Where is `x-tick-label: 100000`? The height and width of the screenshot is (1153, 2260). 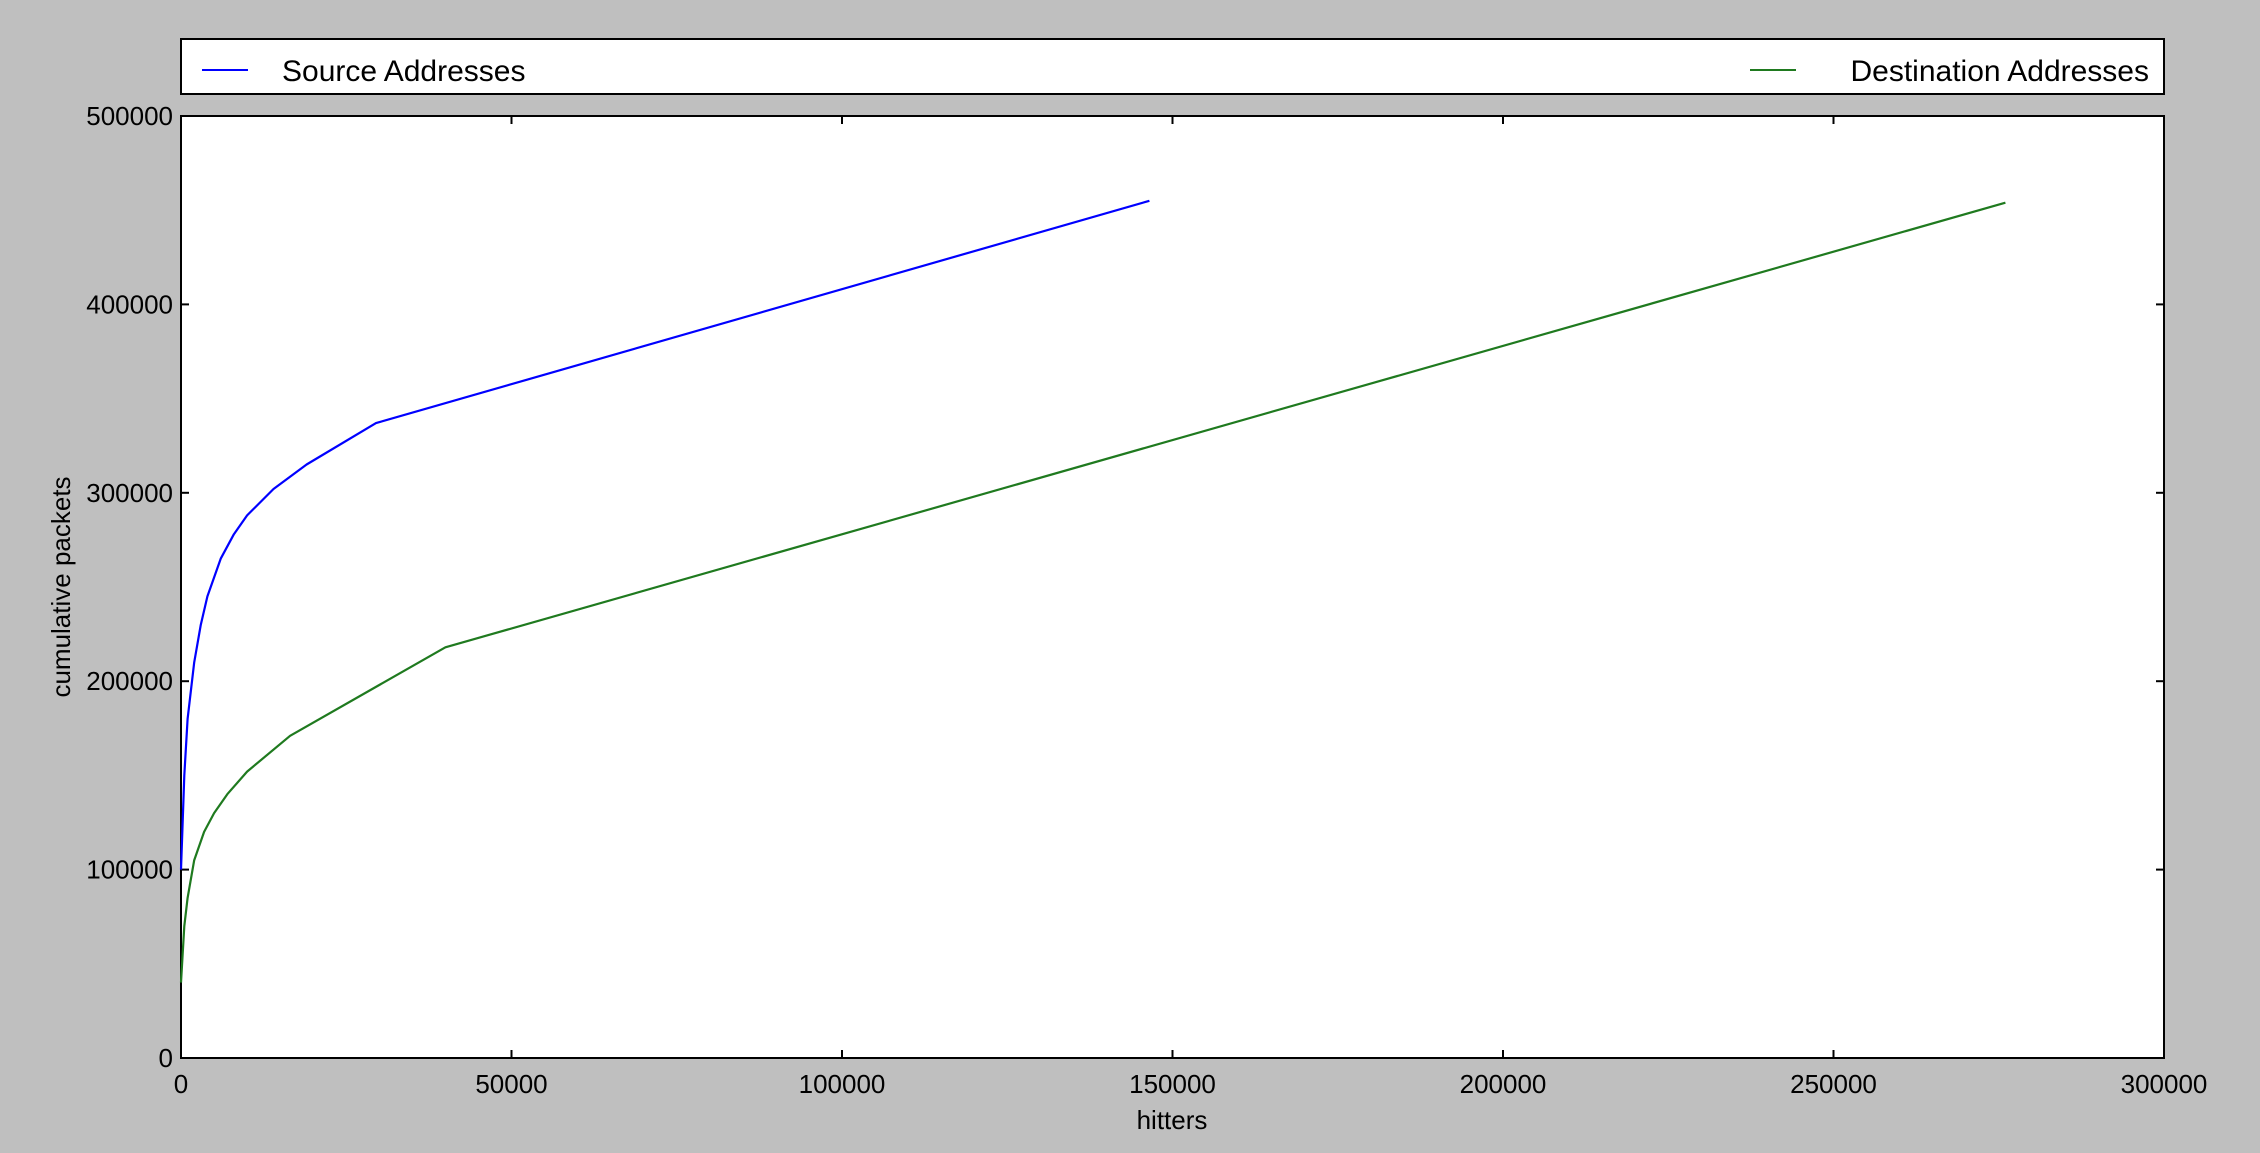 x-tick-label: 100000 is located at coordinates (842, 1084).